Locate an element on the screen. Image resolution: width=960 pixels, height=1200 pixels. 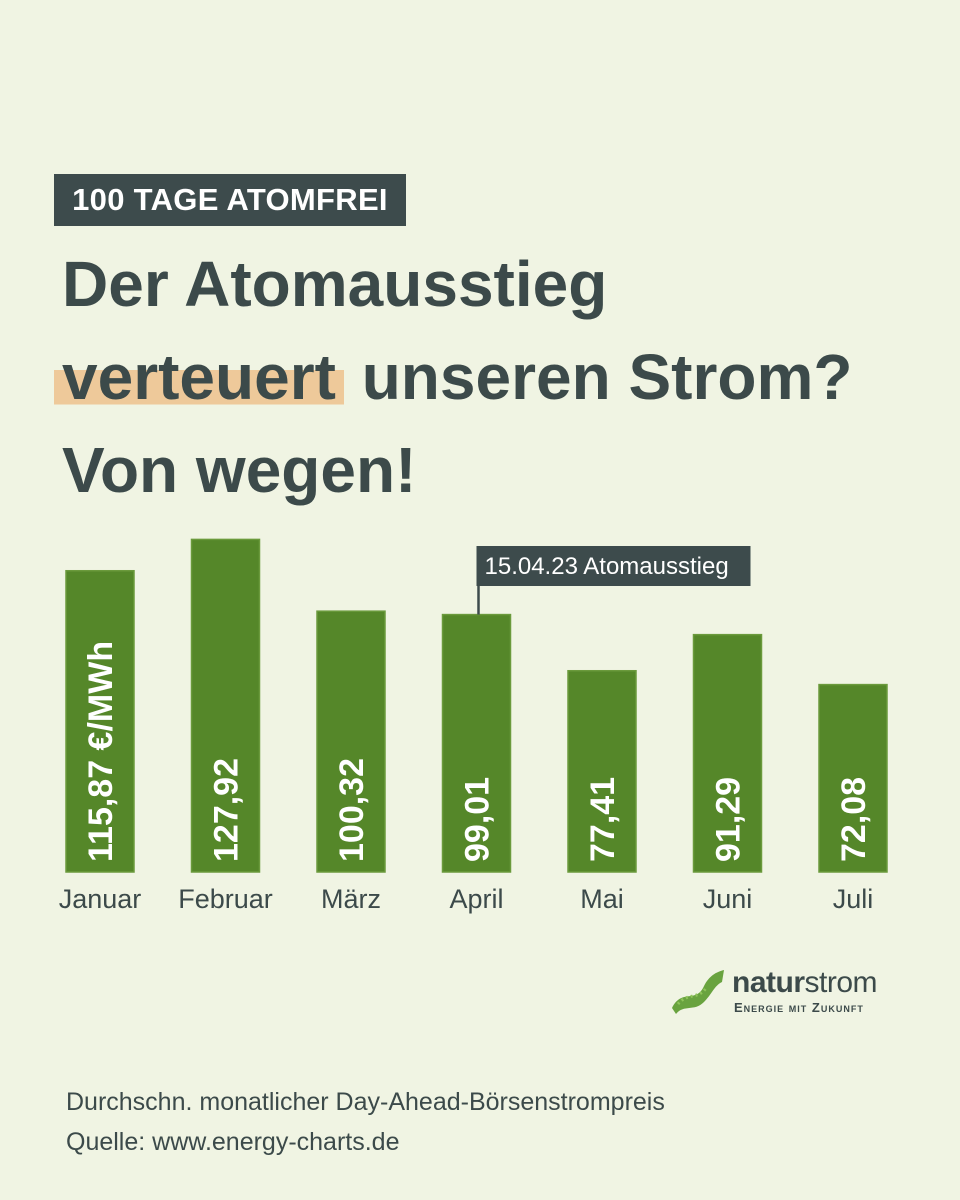
category-label: Februar is located at coordinates (225, 899).